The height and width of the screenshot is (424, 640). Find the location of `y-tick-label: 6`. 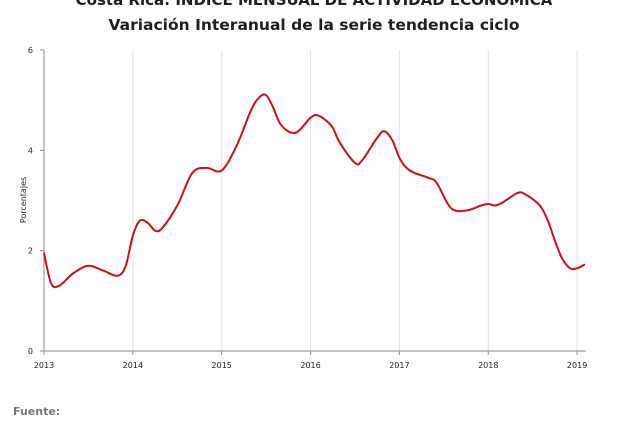

y-tick-label: 6 is located at coordinates (30, 50).